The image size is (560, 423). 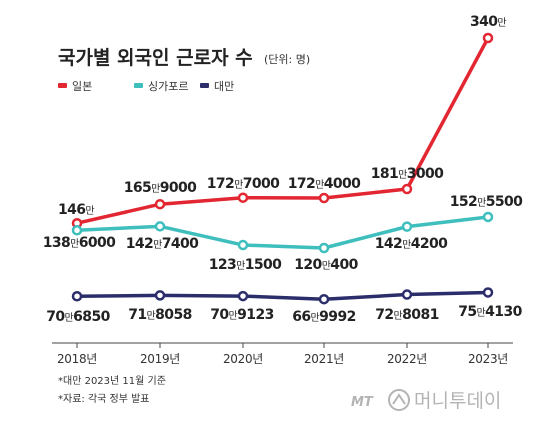 What do you see at coordinates (324, 359) in the screenshot?
I see `x-tick-label: 2021년` at bounding box center [324, 359].